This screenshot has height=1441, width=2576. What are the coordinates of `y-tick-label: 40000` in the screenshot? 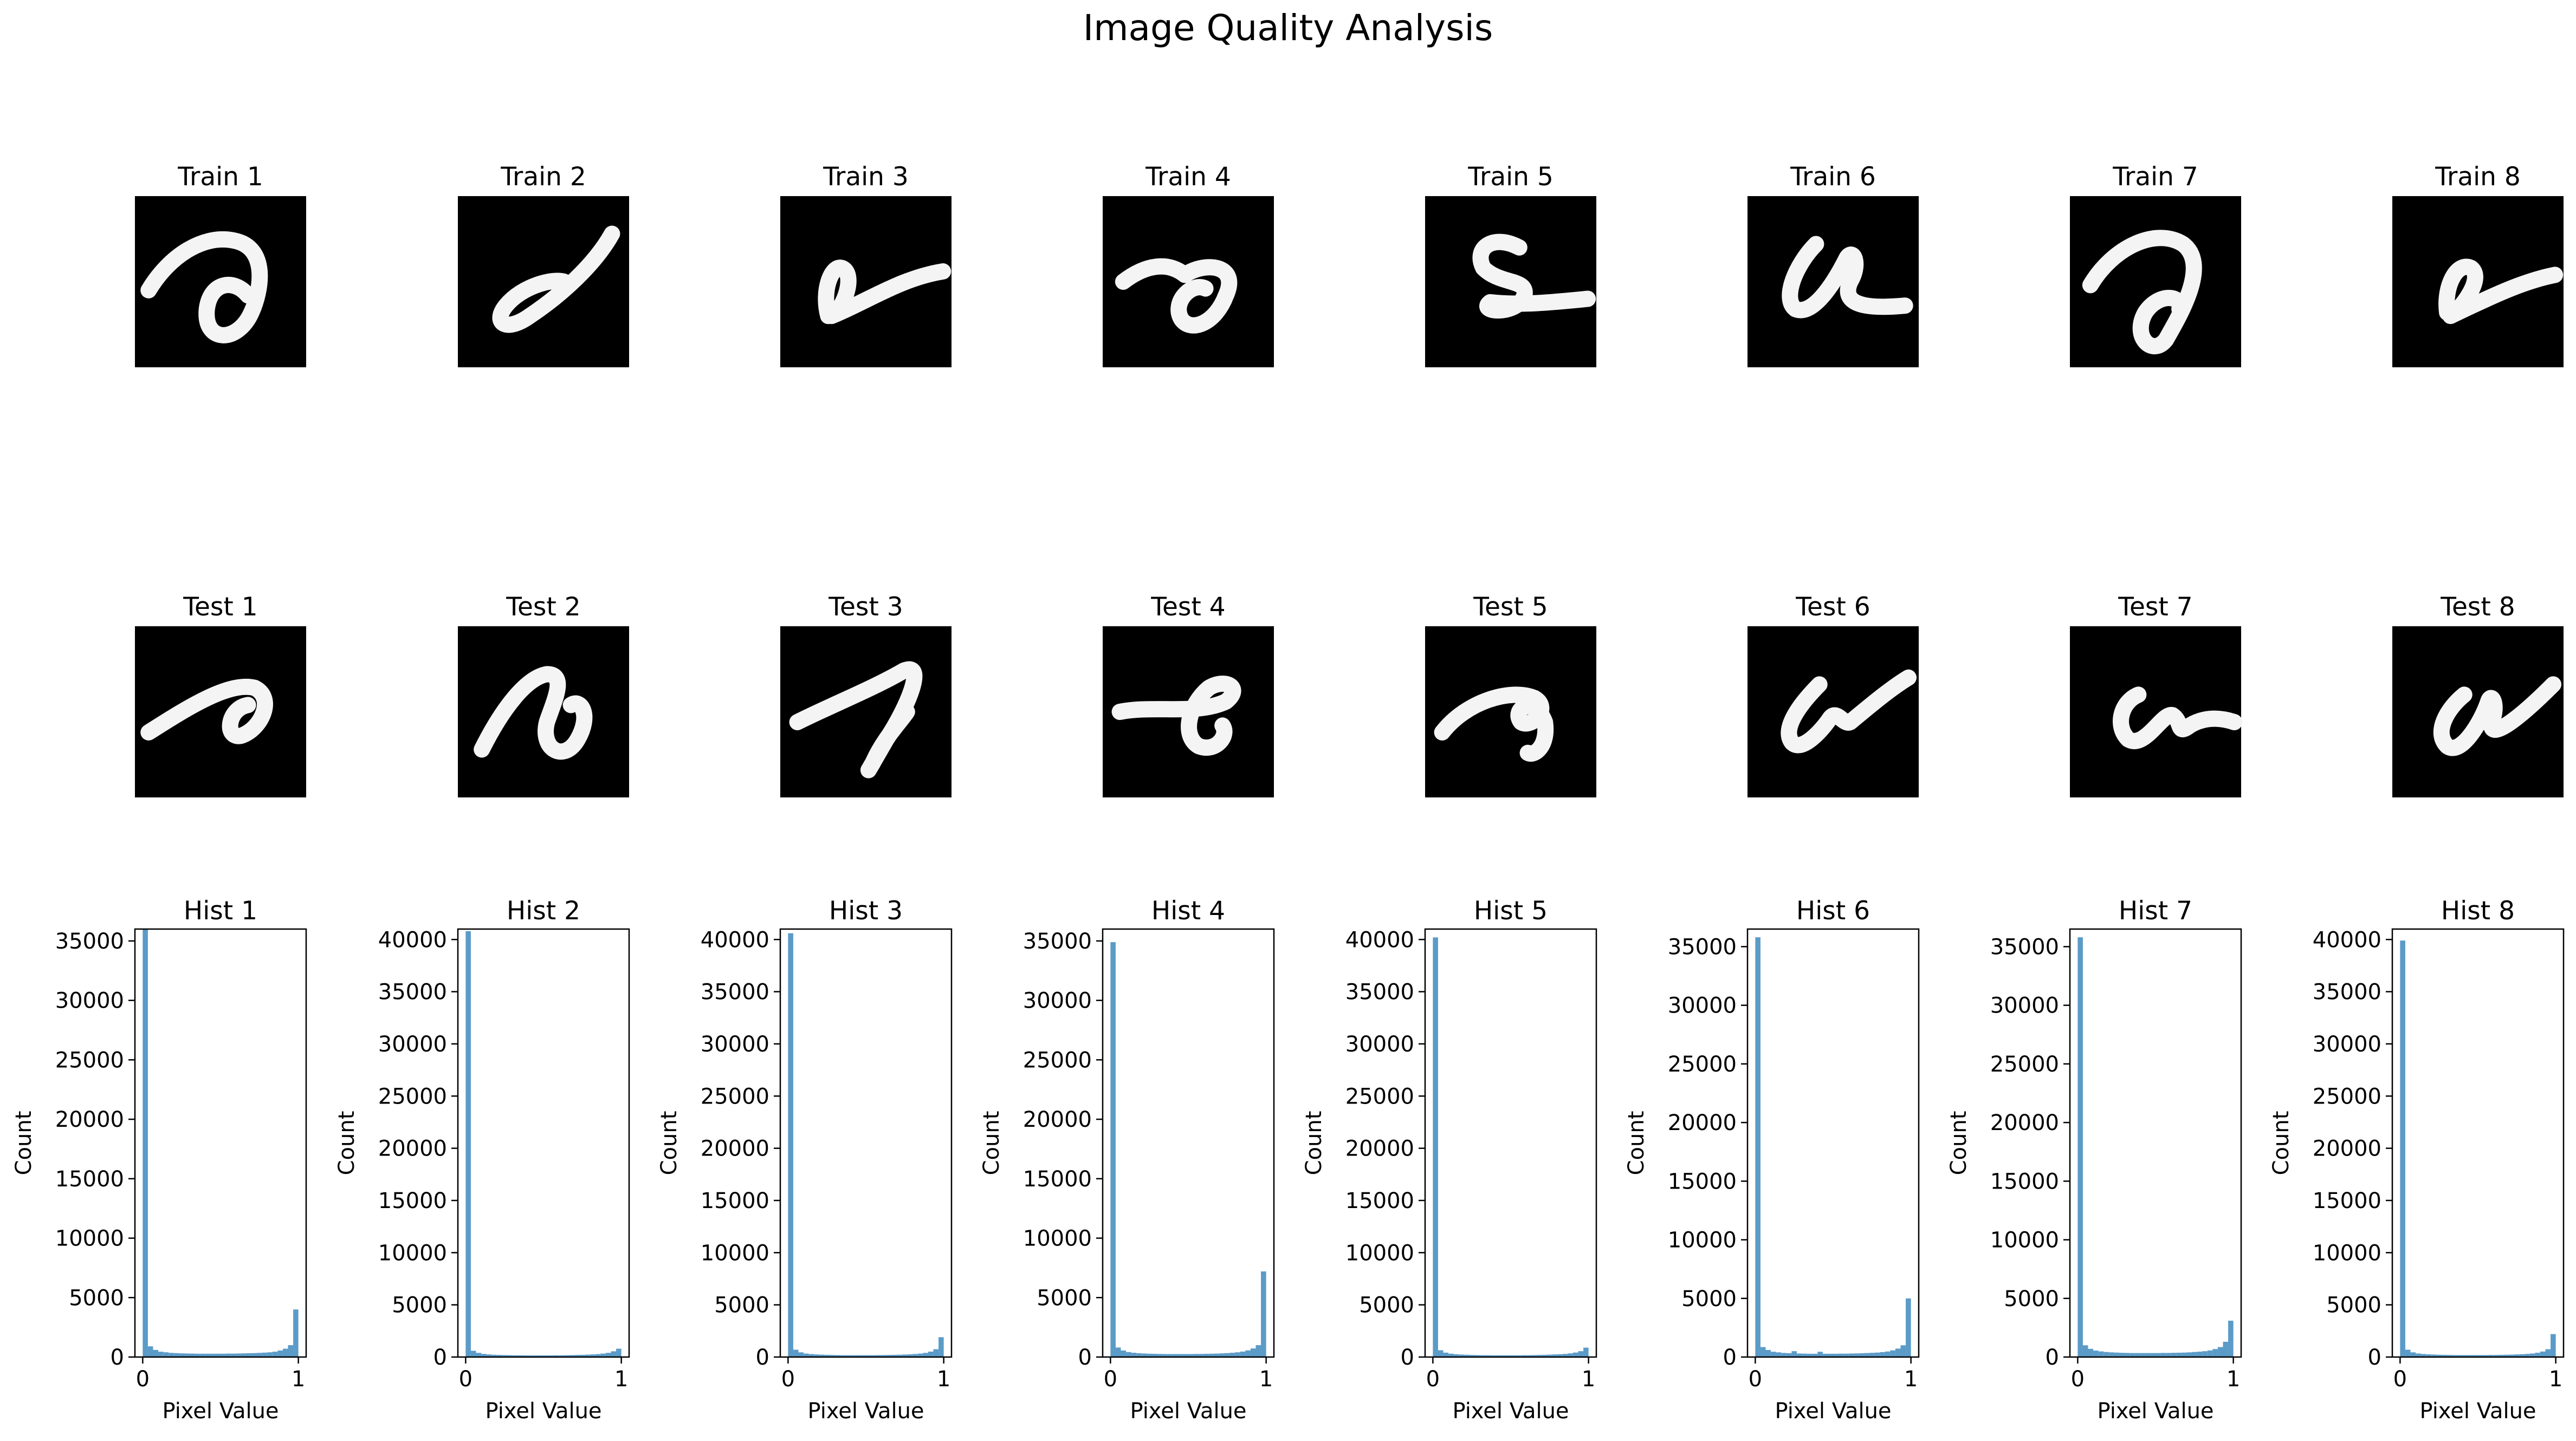 It's located at (2347, 940).